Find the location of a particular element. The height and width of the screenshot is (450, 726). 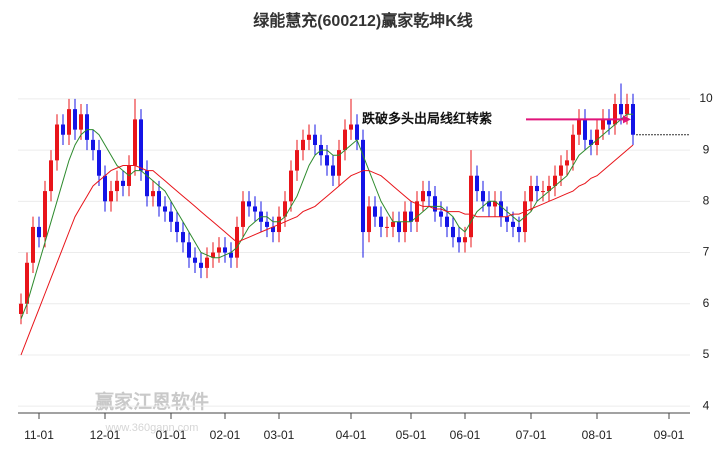

y-tick-label: 4 is located at coordinates (706, 405).